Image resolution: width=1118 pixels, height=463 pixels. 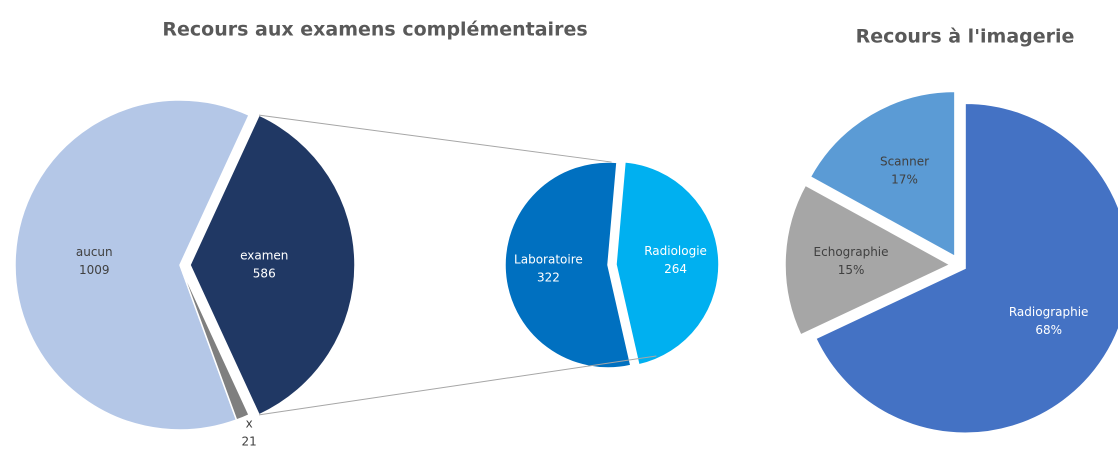 What do you see at coordinates (1048, 330) in the screenshot?
I see `slice-value: 68%` at bounding box center [1048, 330].